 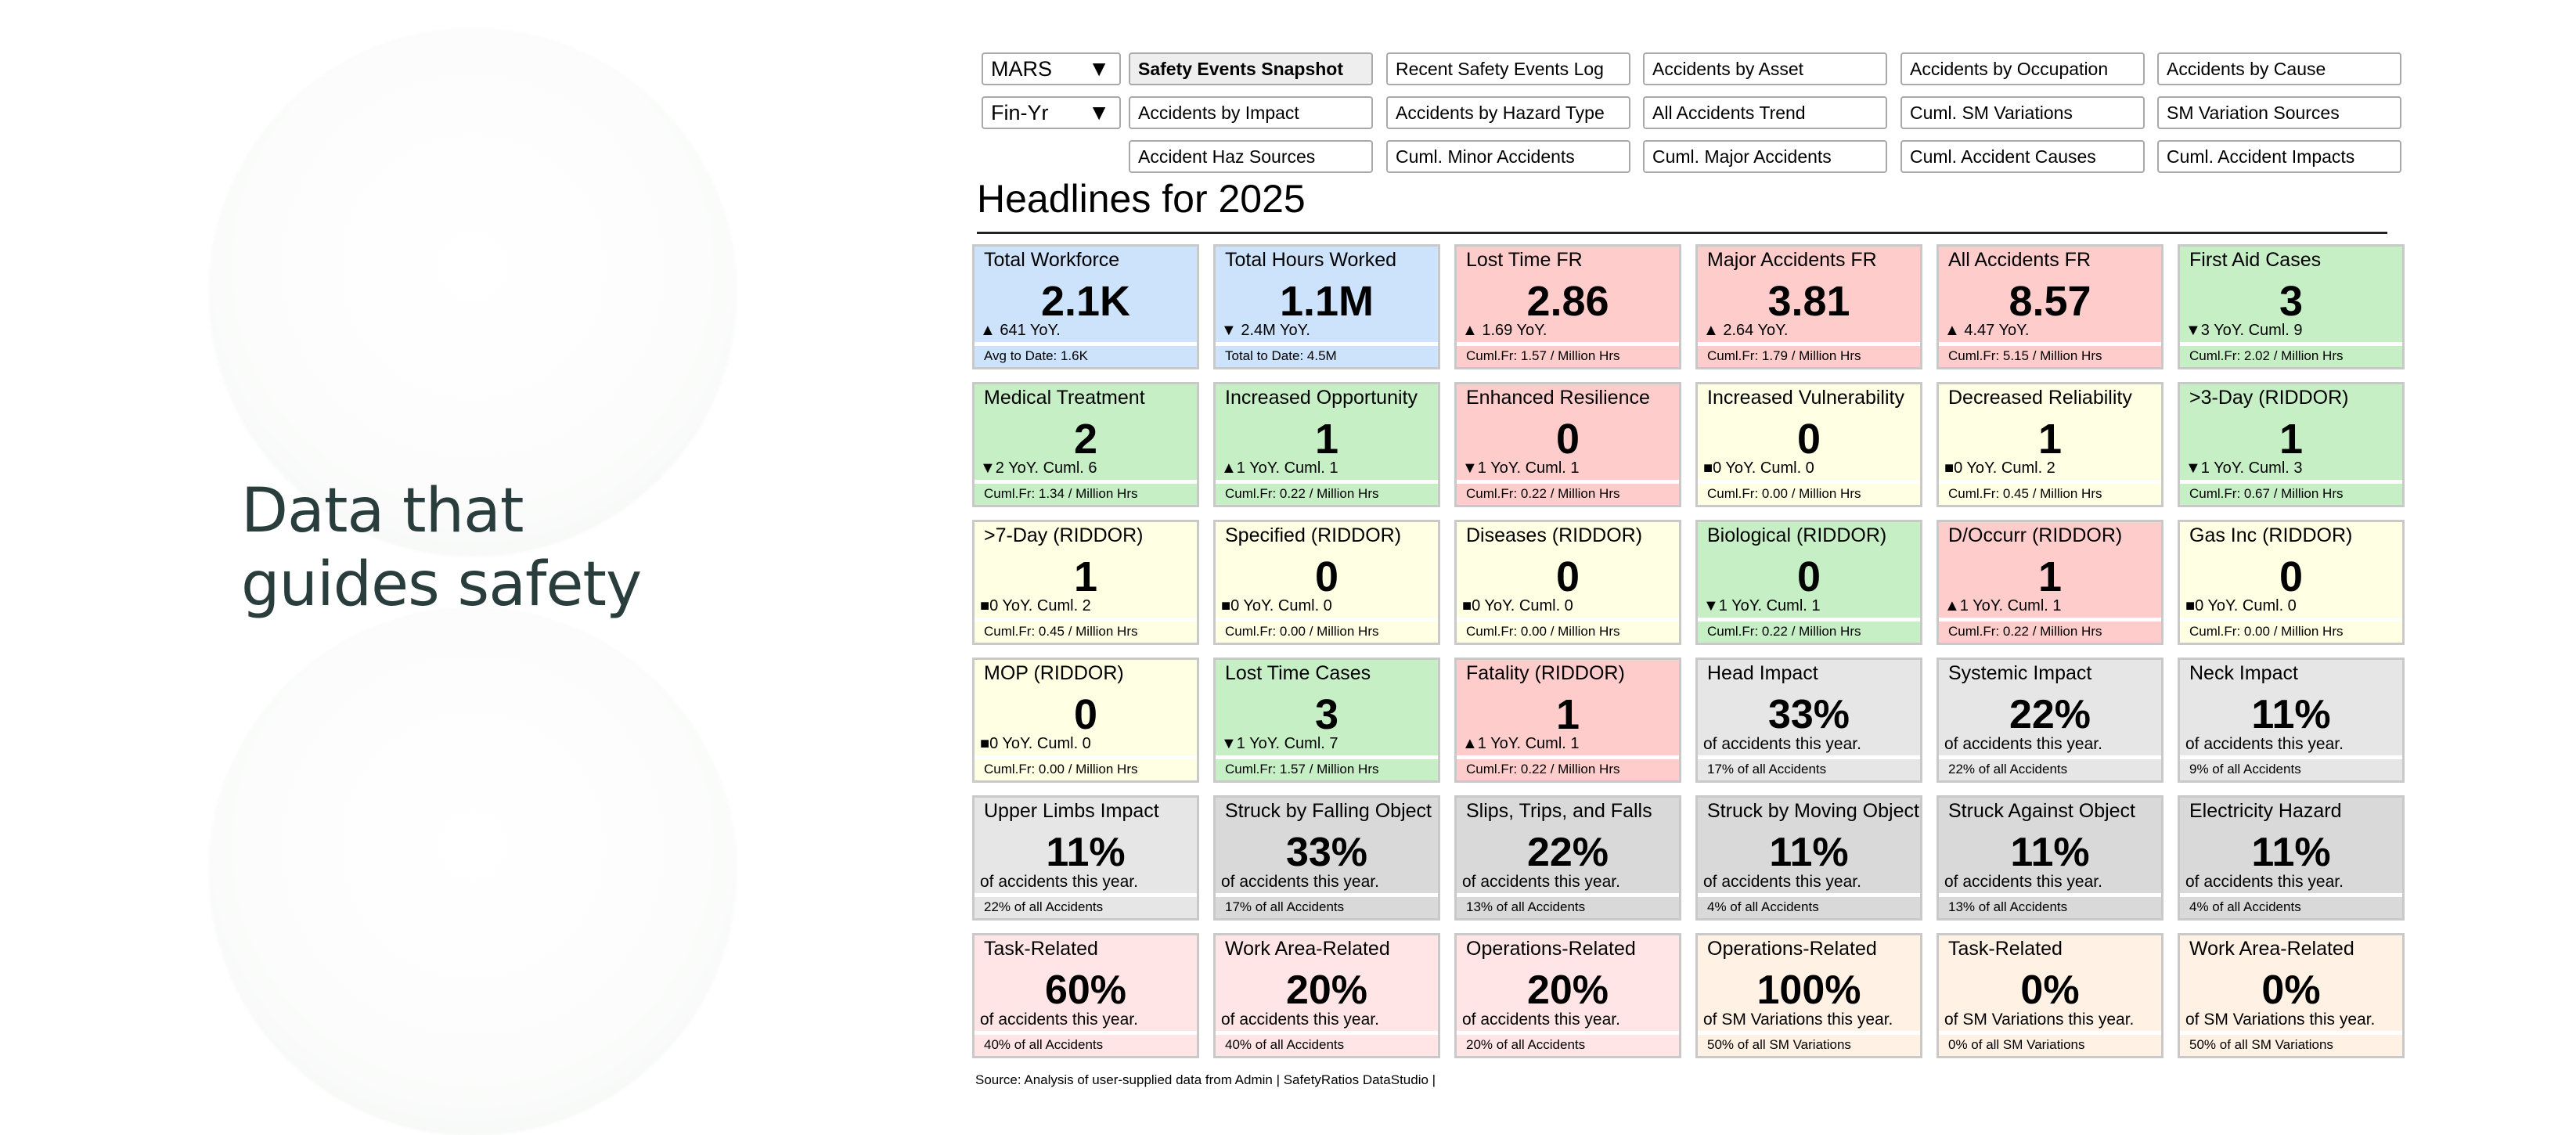 What do you see at coordinates (1808, 990) in the screenshot?
I see `kpi-value: 100%` at bounding box center [1808, 990].